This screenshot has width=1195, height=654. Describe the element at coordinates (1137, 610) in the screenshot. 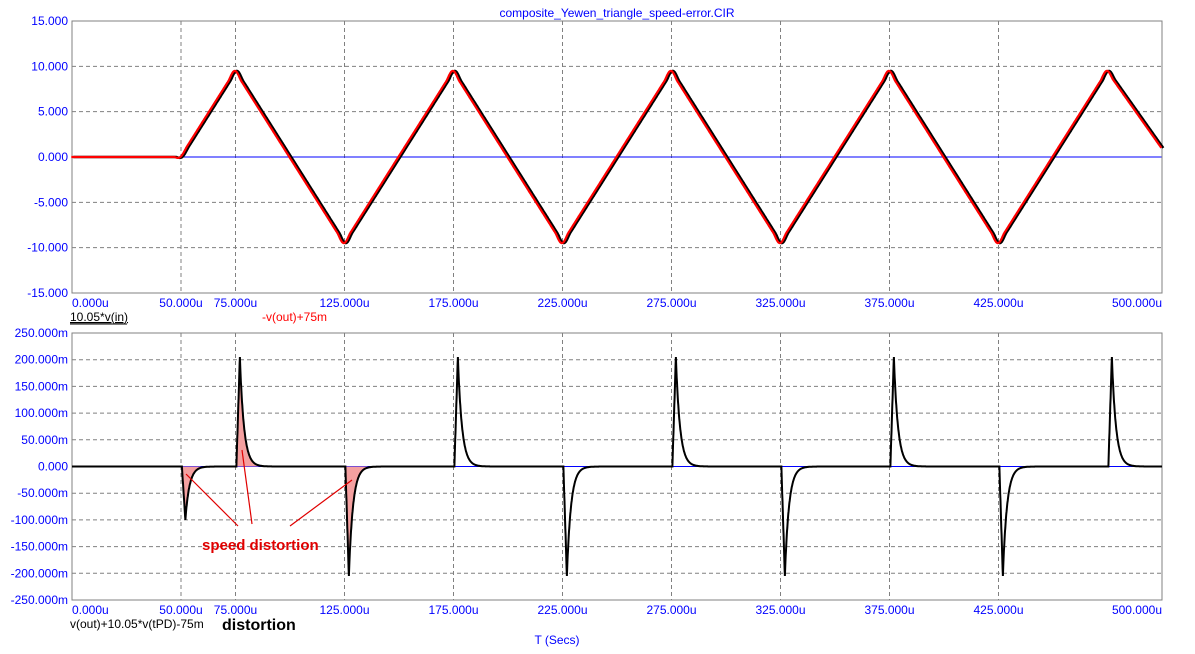

I see `bottom-x-tick-label: 500.000u` at that location.